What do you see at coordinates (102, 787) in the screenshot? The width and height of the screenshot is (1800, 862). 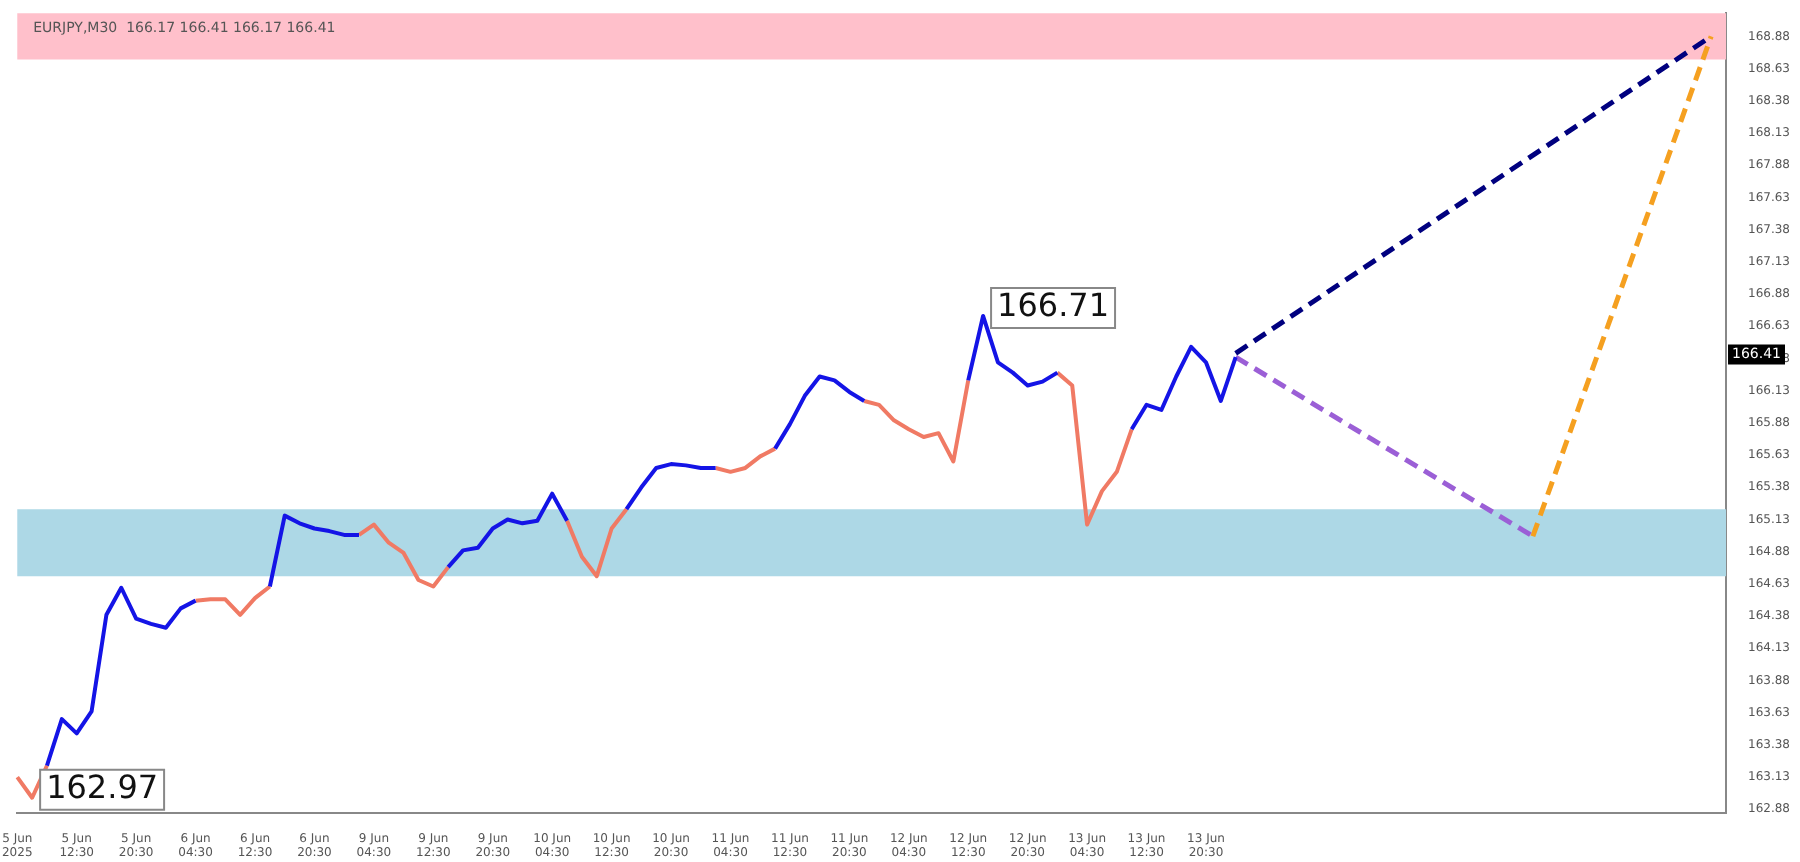 I see `annotation: 162.97` at bounding box center [102, 787].